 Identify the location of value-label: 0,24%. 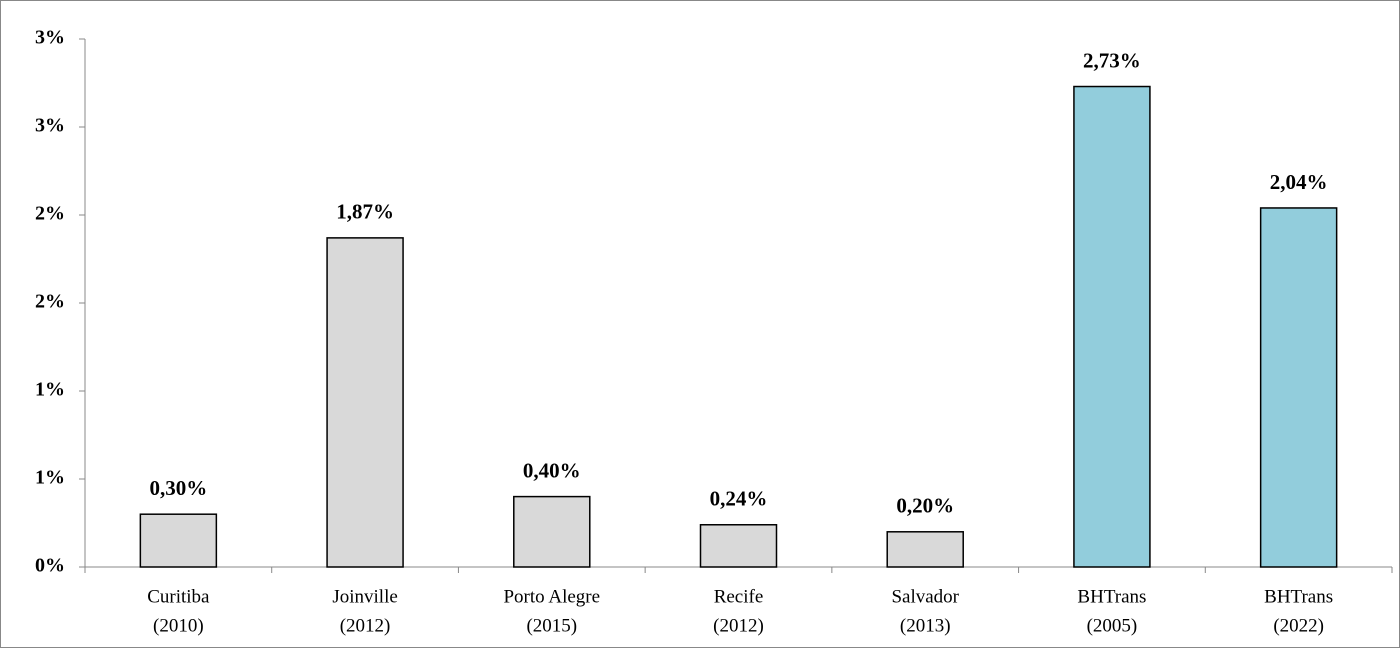
(739, 499).